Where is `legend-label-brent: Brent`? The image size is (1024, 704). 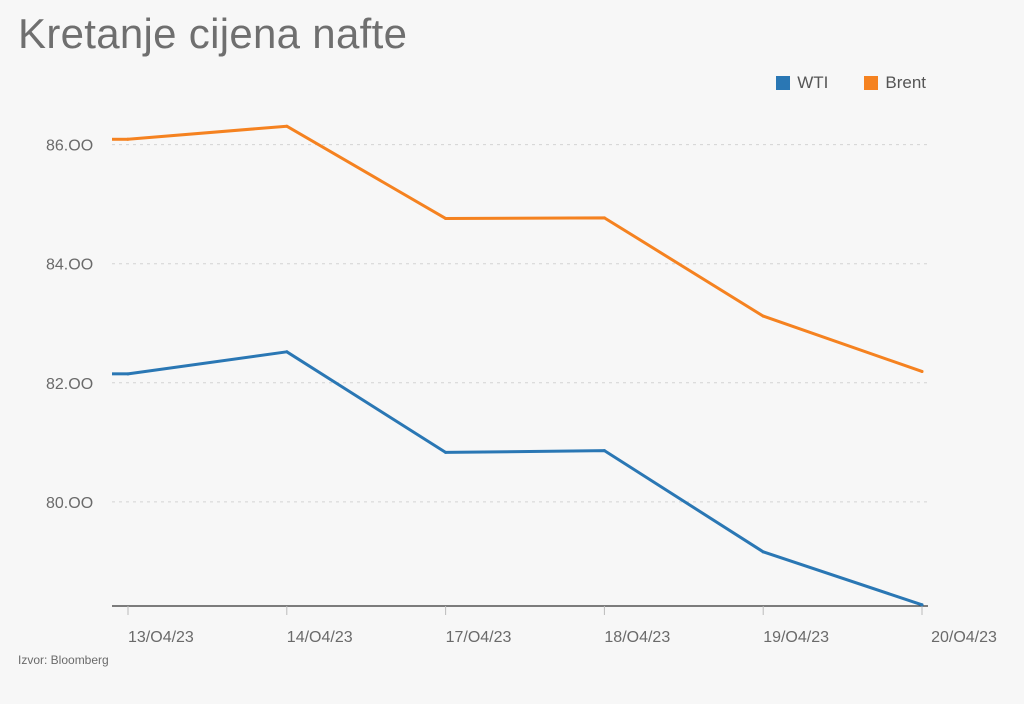 legend-label-brent: Brent is located at coordinates (905, 82).